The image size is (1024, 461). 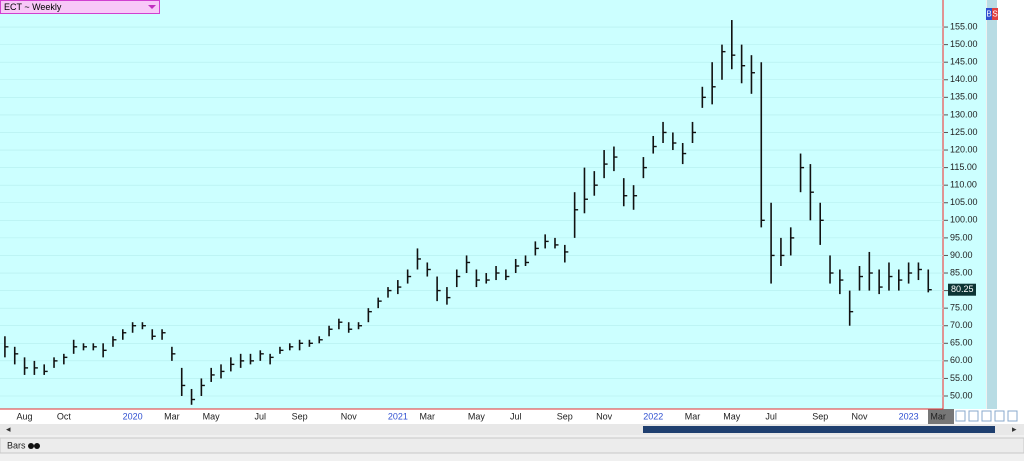 I want to click on side-strip, so click(x=992, y=204).